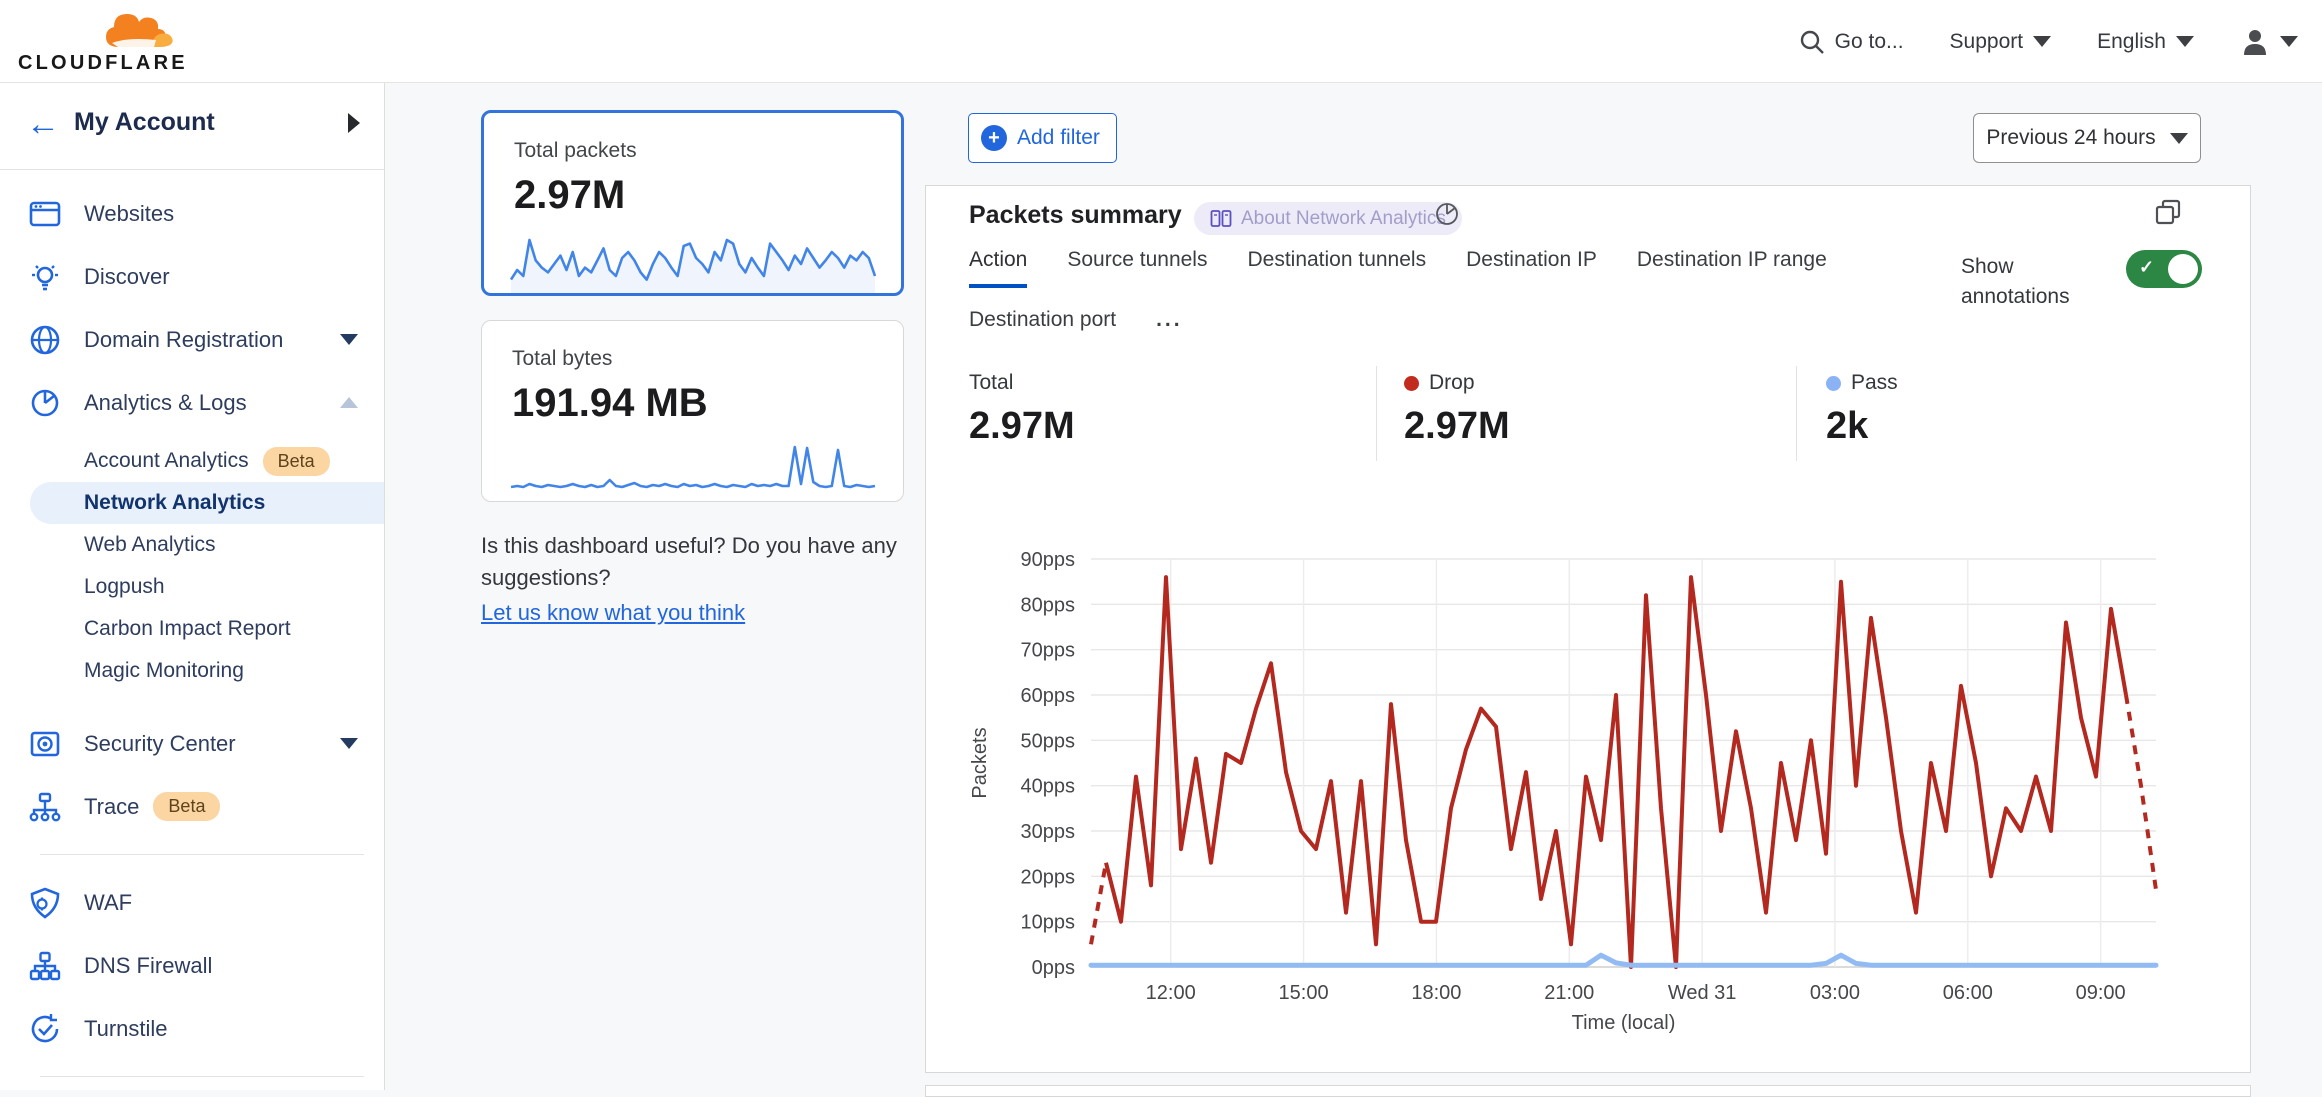 This screenshot has width=2322, height=1097. I want to click on card-total-packets: Total packets 2.97M, so click(692, 203).